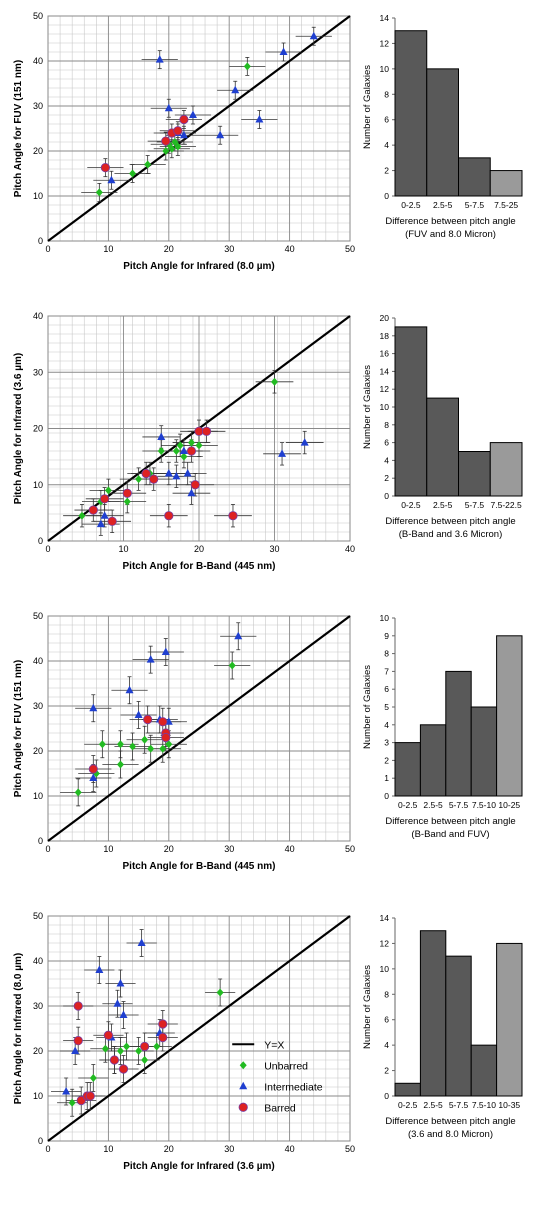  What do you see at coordinates (506, 505) in the screenshot?
I see `x-category-label: 7.5-22.5` at bounding box center [506, 505].